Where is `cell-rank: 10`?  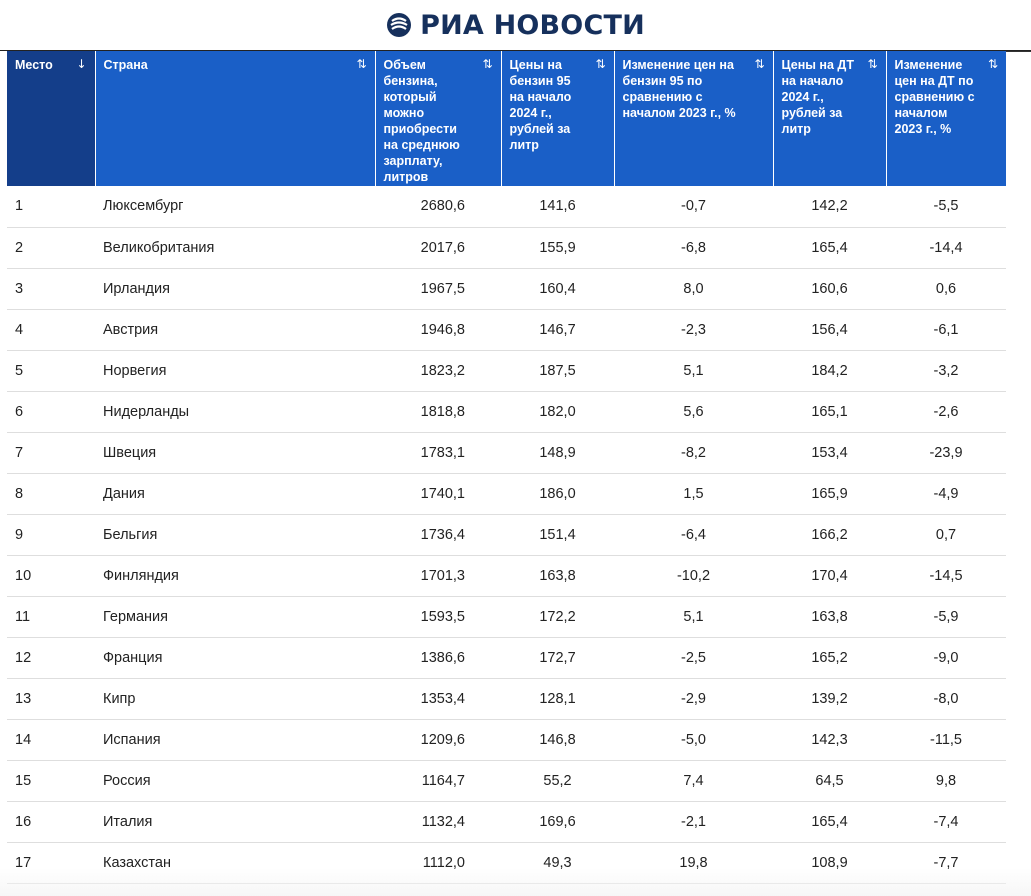 cell-rank: 10 is located at coordinates (51, 576).